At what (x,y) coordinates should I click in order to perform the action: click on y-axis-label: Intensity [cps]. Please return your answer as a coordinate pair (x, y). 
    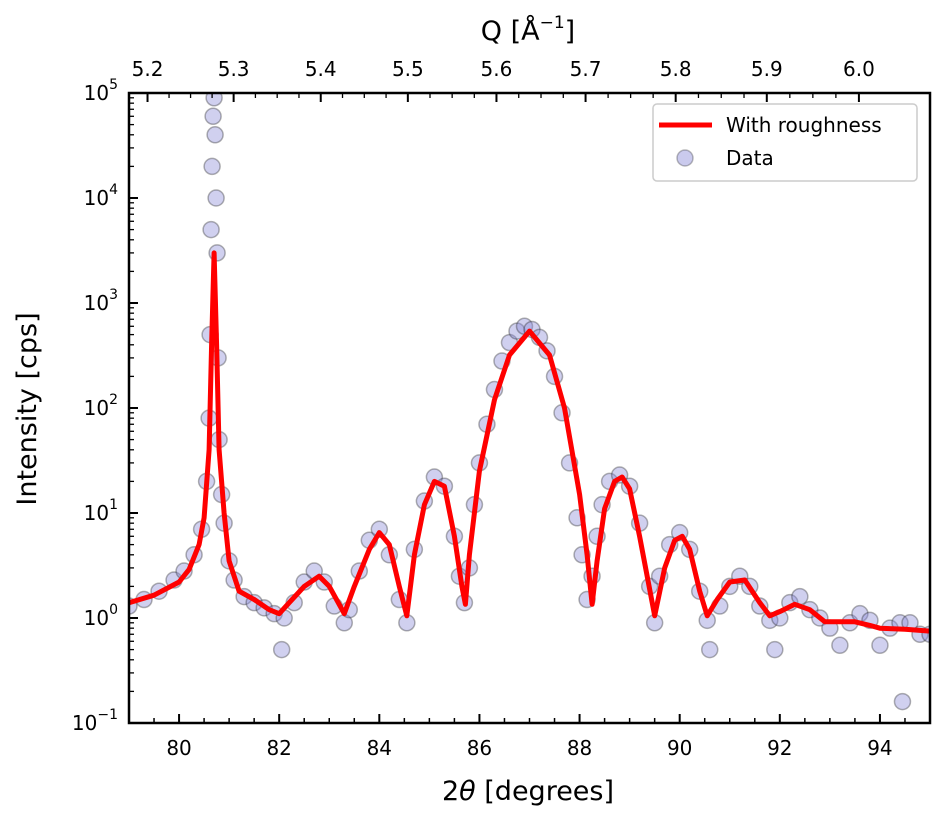
    Looking at the image, I should click on (27, 408).